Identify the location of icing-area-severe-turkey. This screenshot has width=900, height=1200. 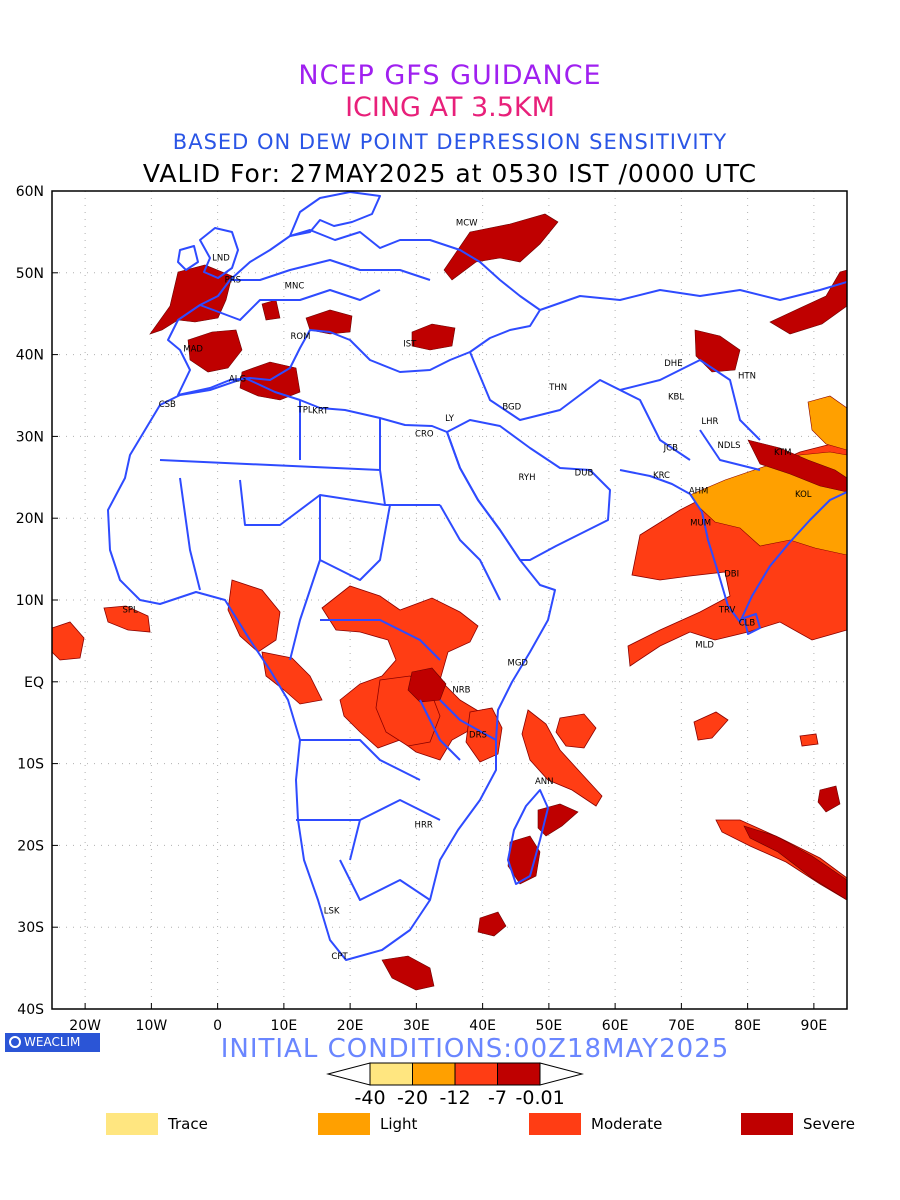
(433, 337).